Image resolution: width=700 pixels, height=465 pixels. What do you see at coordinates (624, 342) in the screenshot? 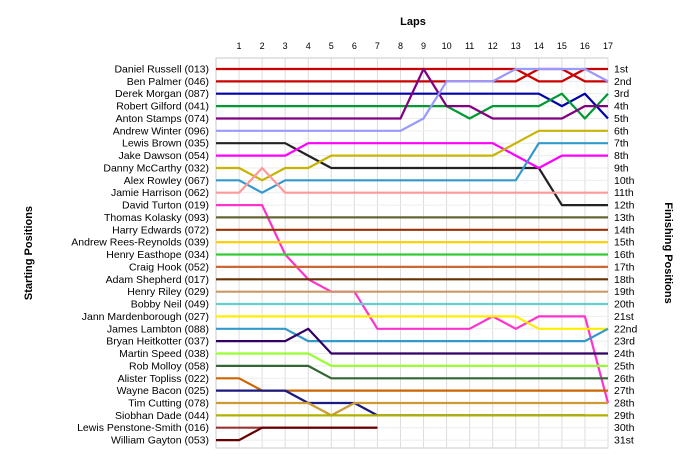
I see `finishing-position-label: 23rd` at bounding box center [624, 342].